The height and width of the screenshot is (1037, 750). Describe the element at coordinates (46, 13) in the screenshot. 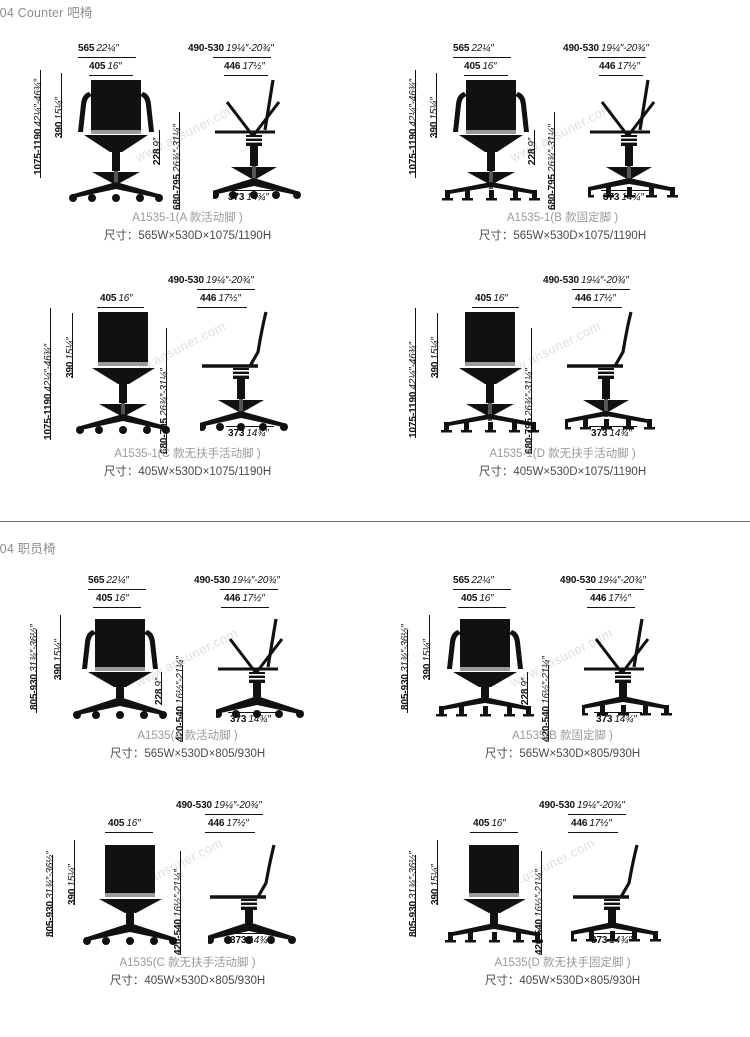

I see `section-title-counter: .04 Counter 吧椅` at that location.